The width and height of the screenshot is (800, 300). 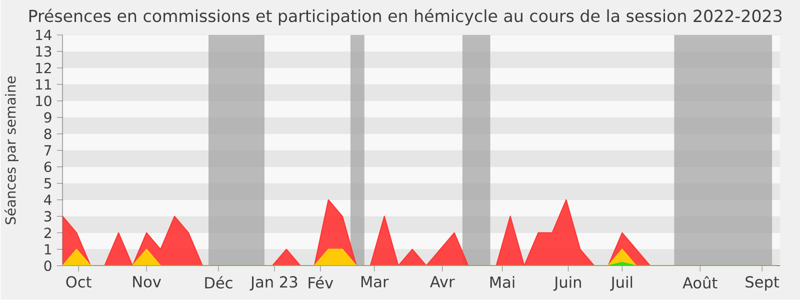 I want to click on chart-title: Présences en commissions et participation en hémicycle au cours de la session 2022-2023, so click(x=405, y=17).